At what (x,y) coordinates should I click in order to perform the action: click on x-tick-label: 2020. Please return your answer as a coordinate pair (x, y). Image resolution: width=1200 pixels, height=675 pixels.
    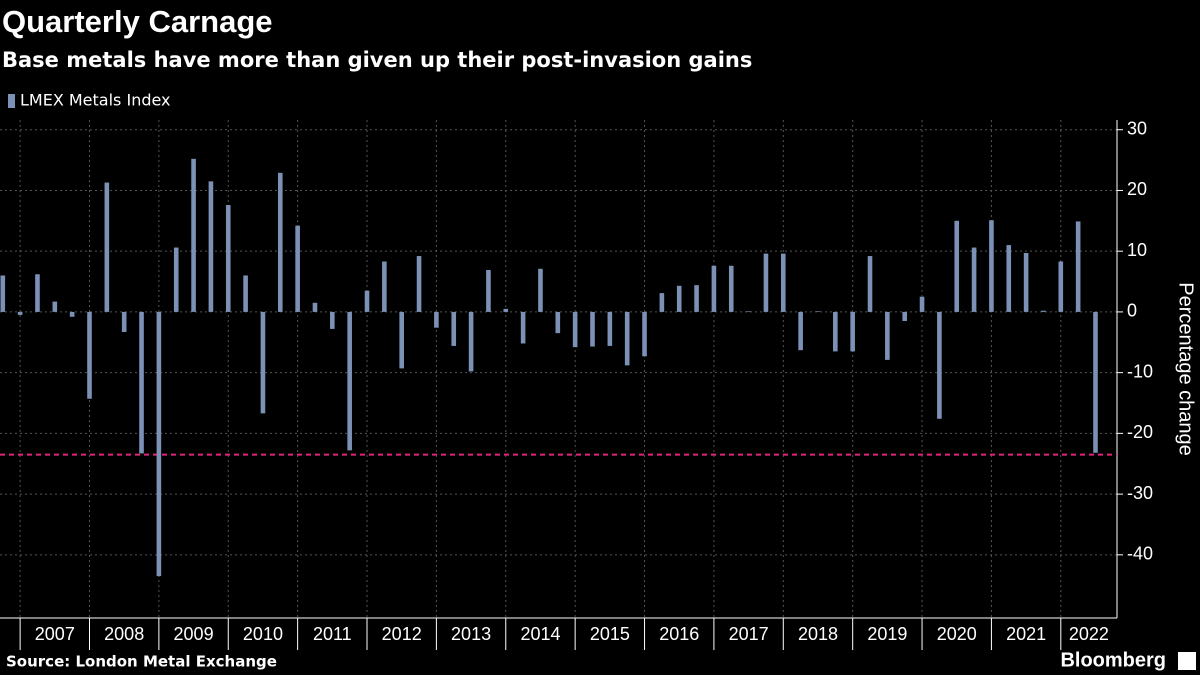
    Looking at the image, I should click on (957, 634).